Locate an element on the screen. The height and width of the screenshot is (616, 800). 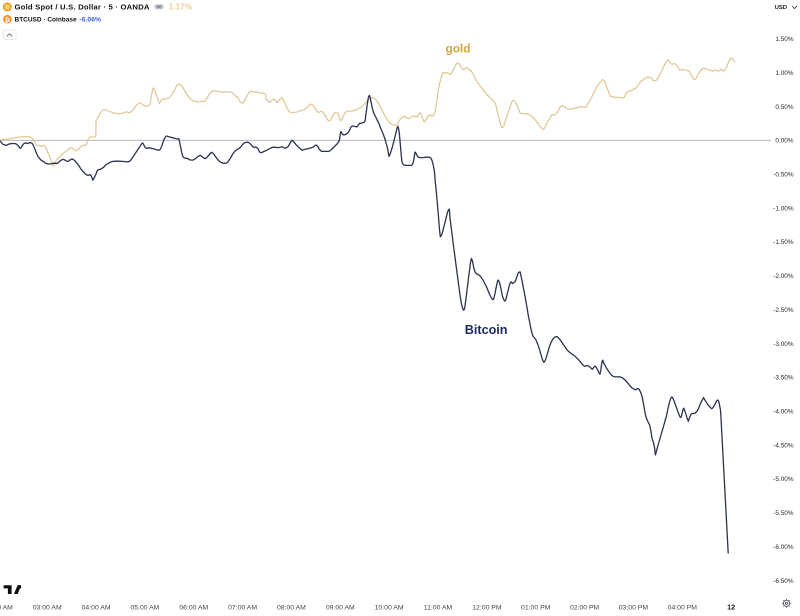
svg-text: -6.50% is located at coordinates (783, 581).